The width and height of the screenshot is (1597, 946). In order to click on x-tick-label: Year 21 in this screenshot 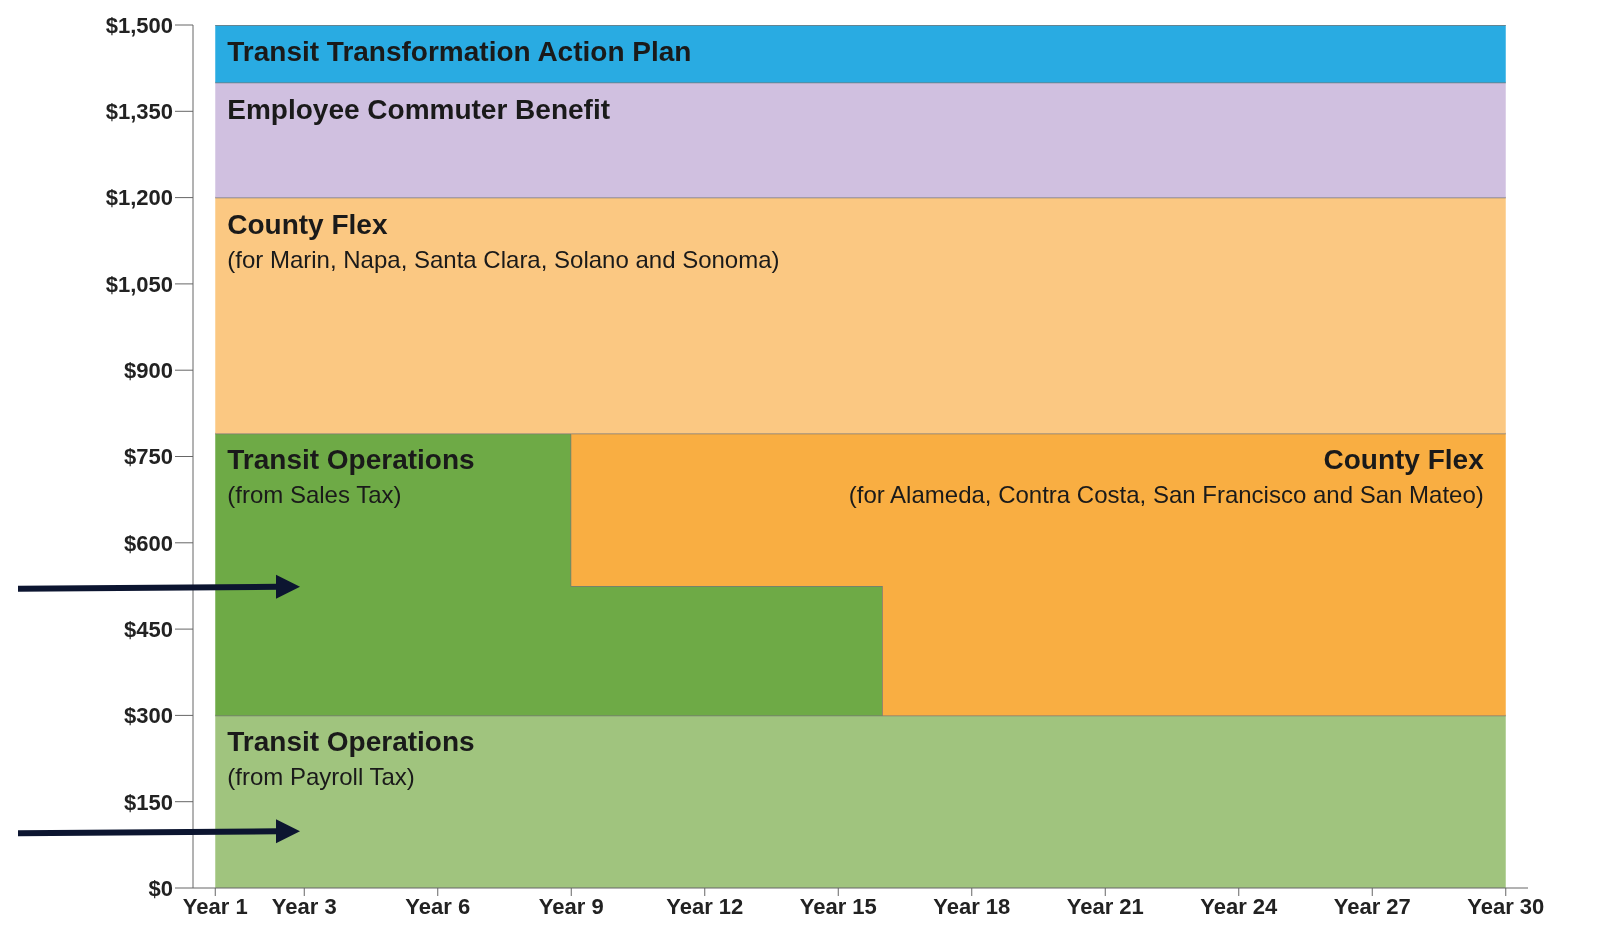, I will do `click(1105, 906)`.